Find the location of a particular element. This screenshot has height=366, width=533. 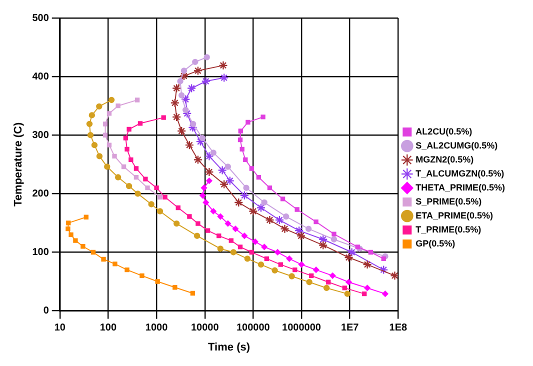

y-tick-label: 200 is located at coordinates (41, 194).